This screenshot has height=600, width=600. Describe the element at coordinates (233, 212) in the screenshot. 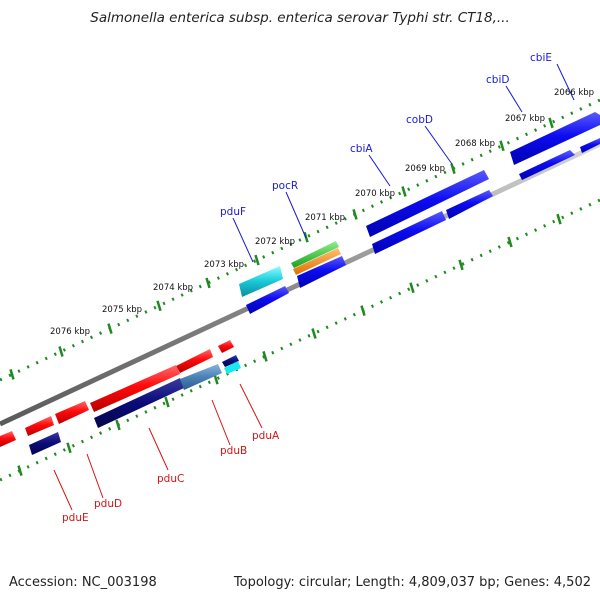

I see `gene-label-pduF: pduF` at that location.